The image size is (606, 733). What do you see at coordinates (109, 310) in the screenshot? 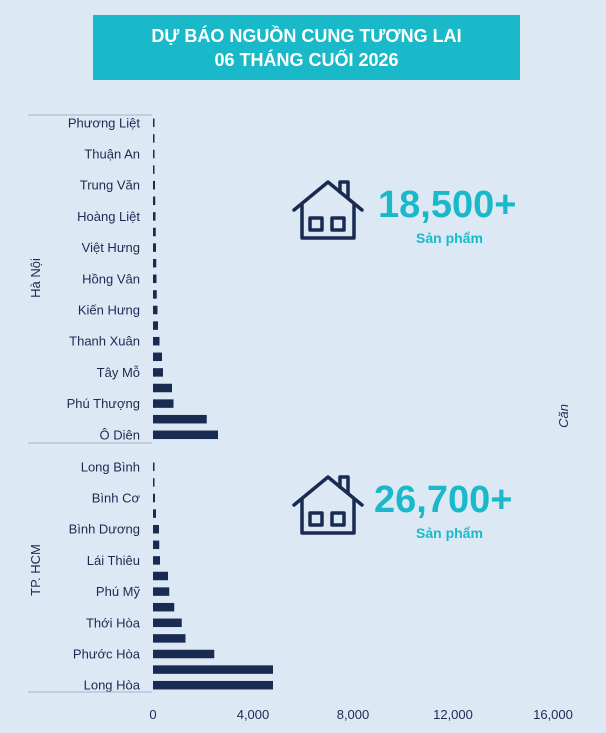
I see `category-label: Kiến Hưng` at bounding box center [109, 310].